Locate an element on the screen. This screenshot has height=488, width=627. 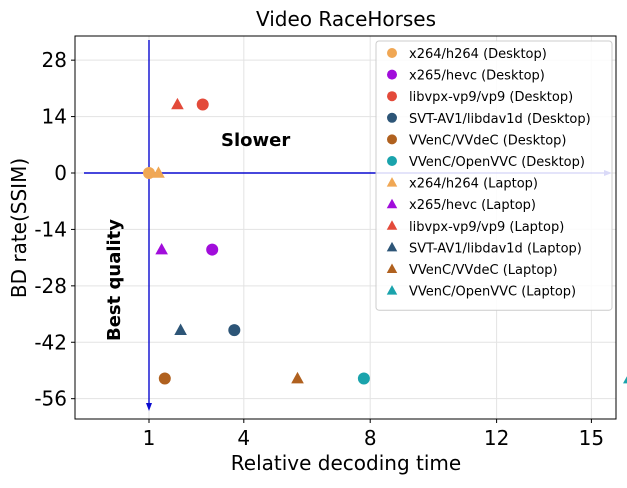
y-tick-label: 14 is located at coordinates (54, 117).